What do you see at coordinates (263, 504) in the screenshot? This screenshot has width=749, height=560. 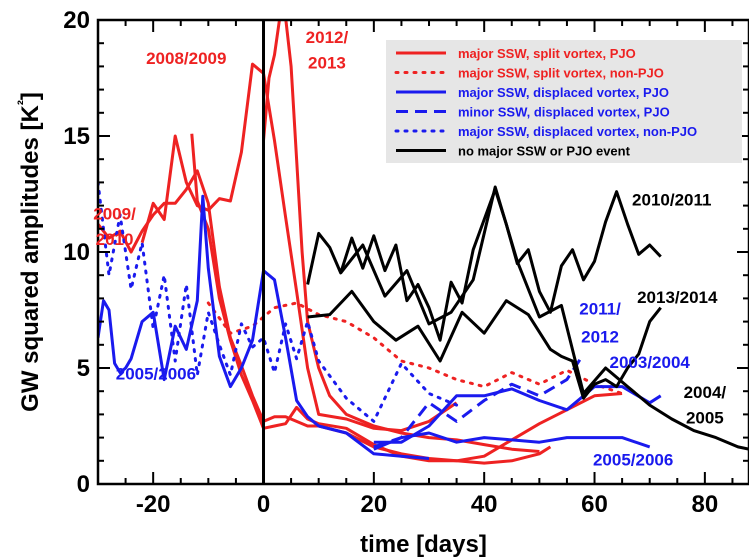 I see `x-tick-label: 0` at bounding box center [263, 504].